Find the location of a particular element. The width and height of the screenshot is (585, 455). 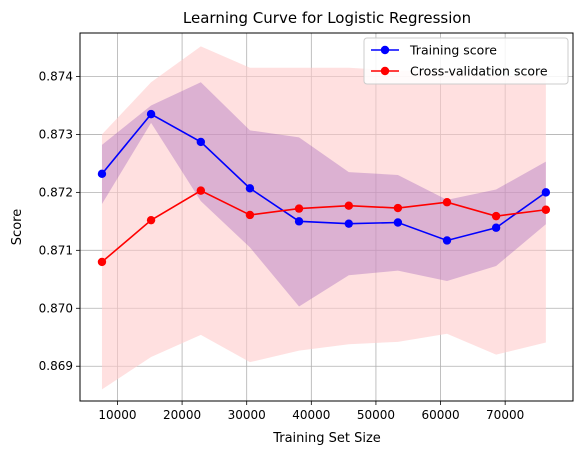

legend-cv-label: Cross-validation score is located at coordinates (479, 71).